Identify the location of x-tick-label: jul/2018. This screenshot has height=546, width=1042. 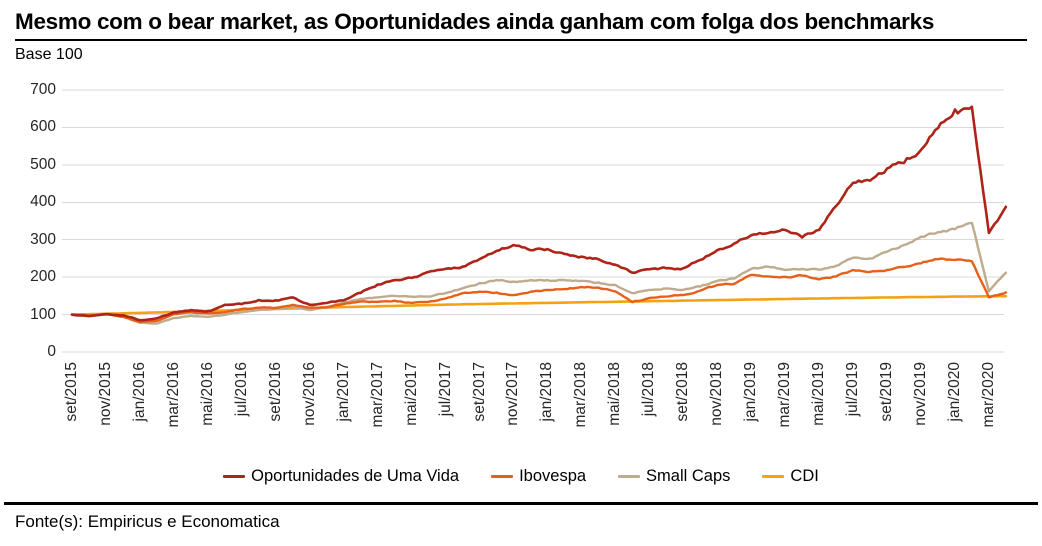
(649, 389).